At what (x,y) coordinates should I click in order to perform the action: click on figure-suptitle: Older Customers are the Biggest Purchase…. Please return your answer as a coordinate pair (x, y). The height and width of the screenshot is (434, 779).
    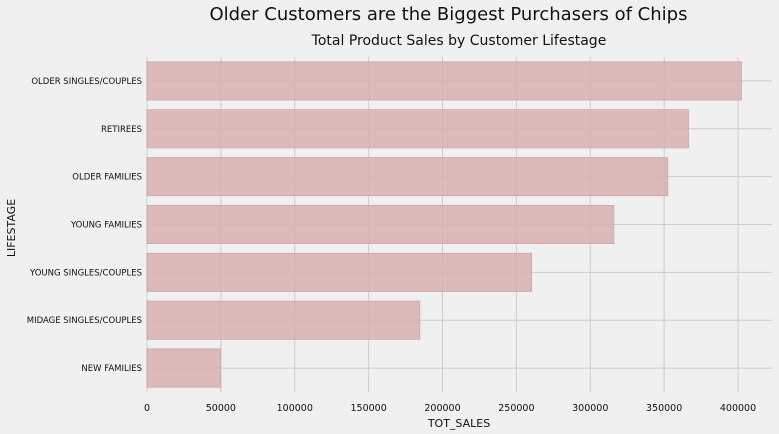
    Looking at the image, I should click on (448, 14).